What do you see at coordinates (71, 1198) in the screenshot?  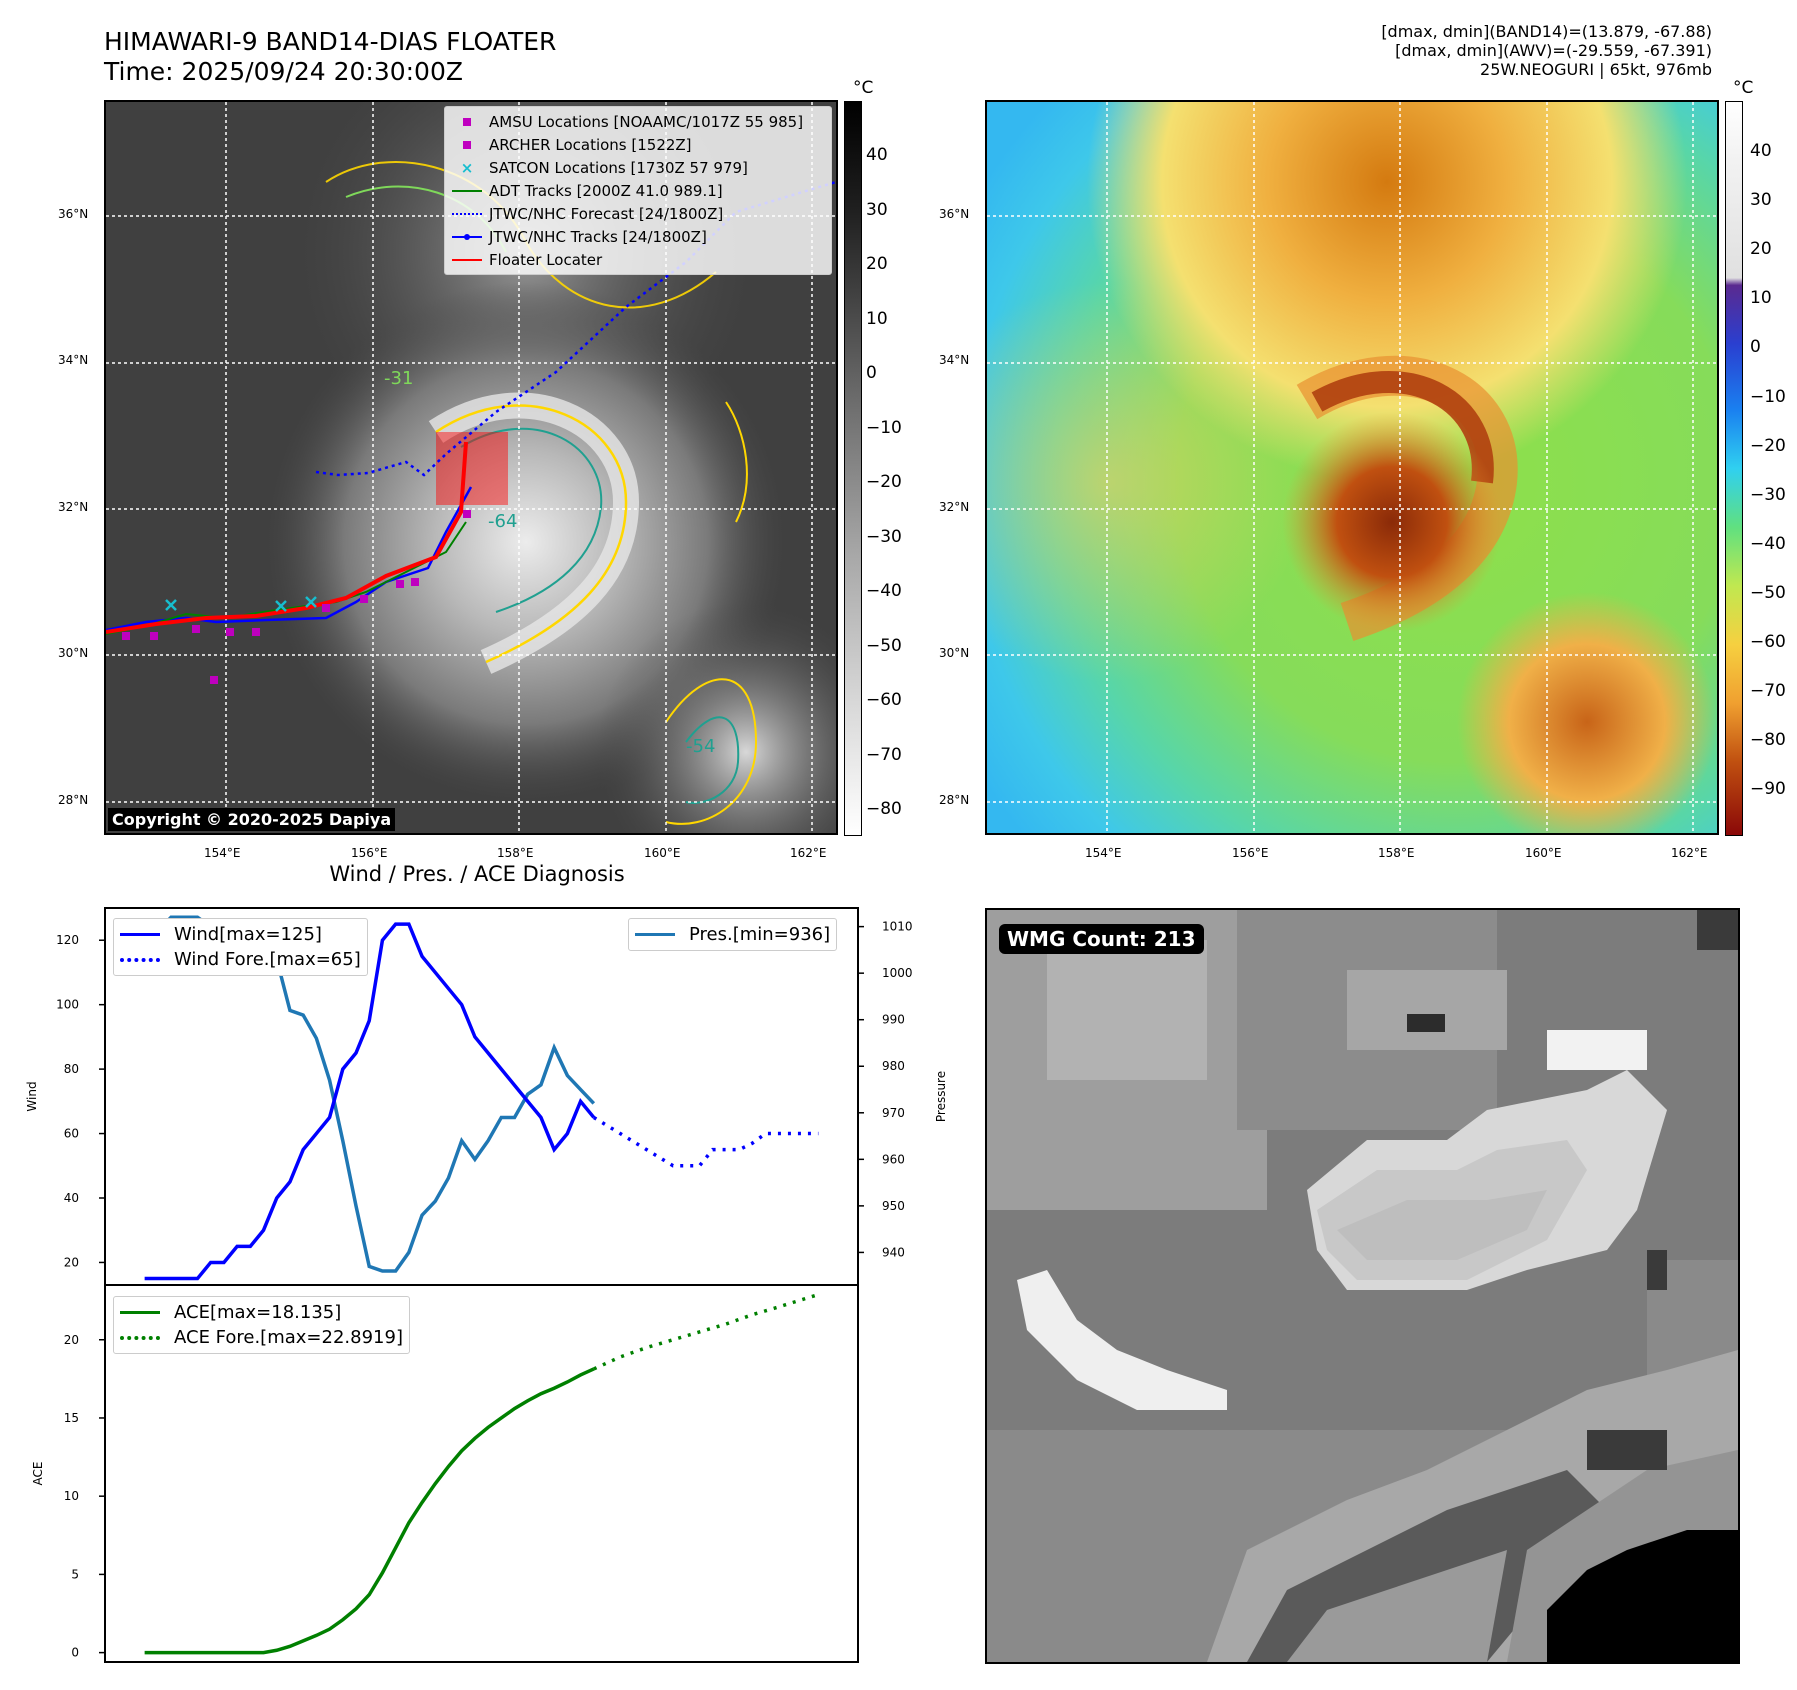 I see `wind-y-tick-label: 40` at bounding box center [71, 1198].